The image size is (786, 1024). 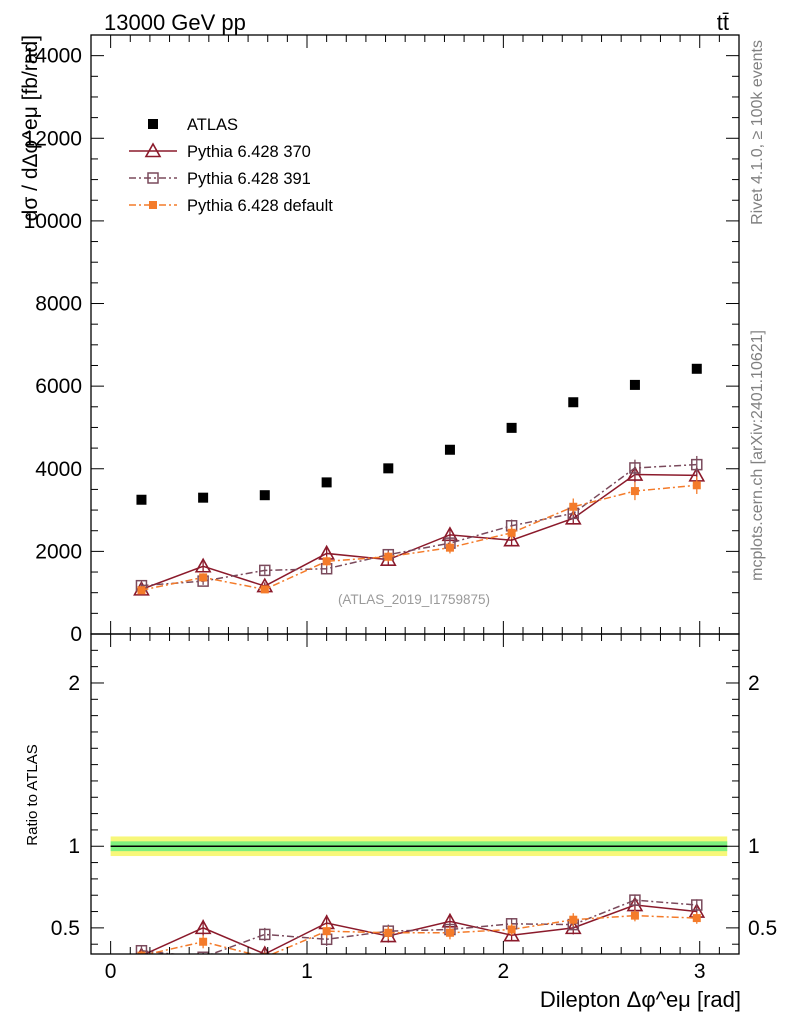 What do you see at coordinates (53, 221) in the screenshot?
I see `main-y-tick-label: 10000` at bounding box center [53, 221].